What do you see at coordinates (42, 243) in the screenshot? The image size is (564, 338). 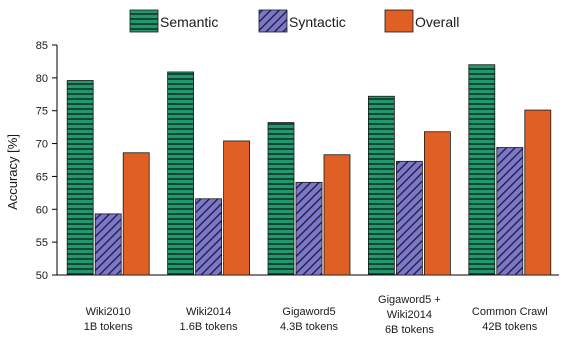 I see `y-tick-label: 55` at bounding box center [42, 243].